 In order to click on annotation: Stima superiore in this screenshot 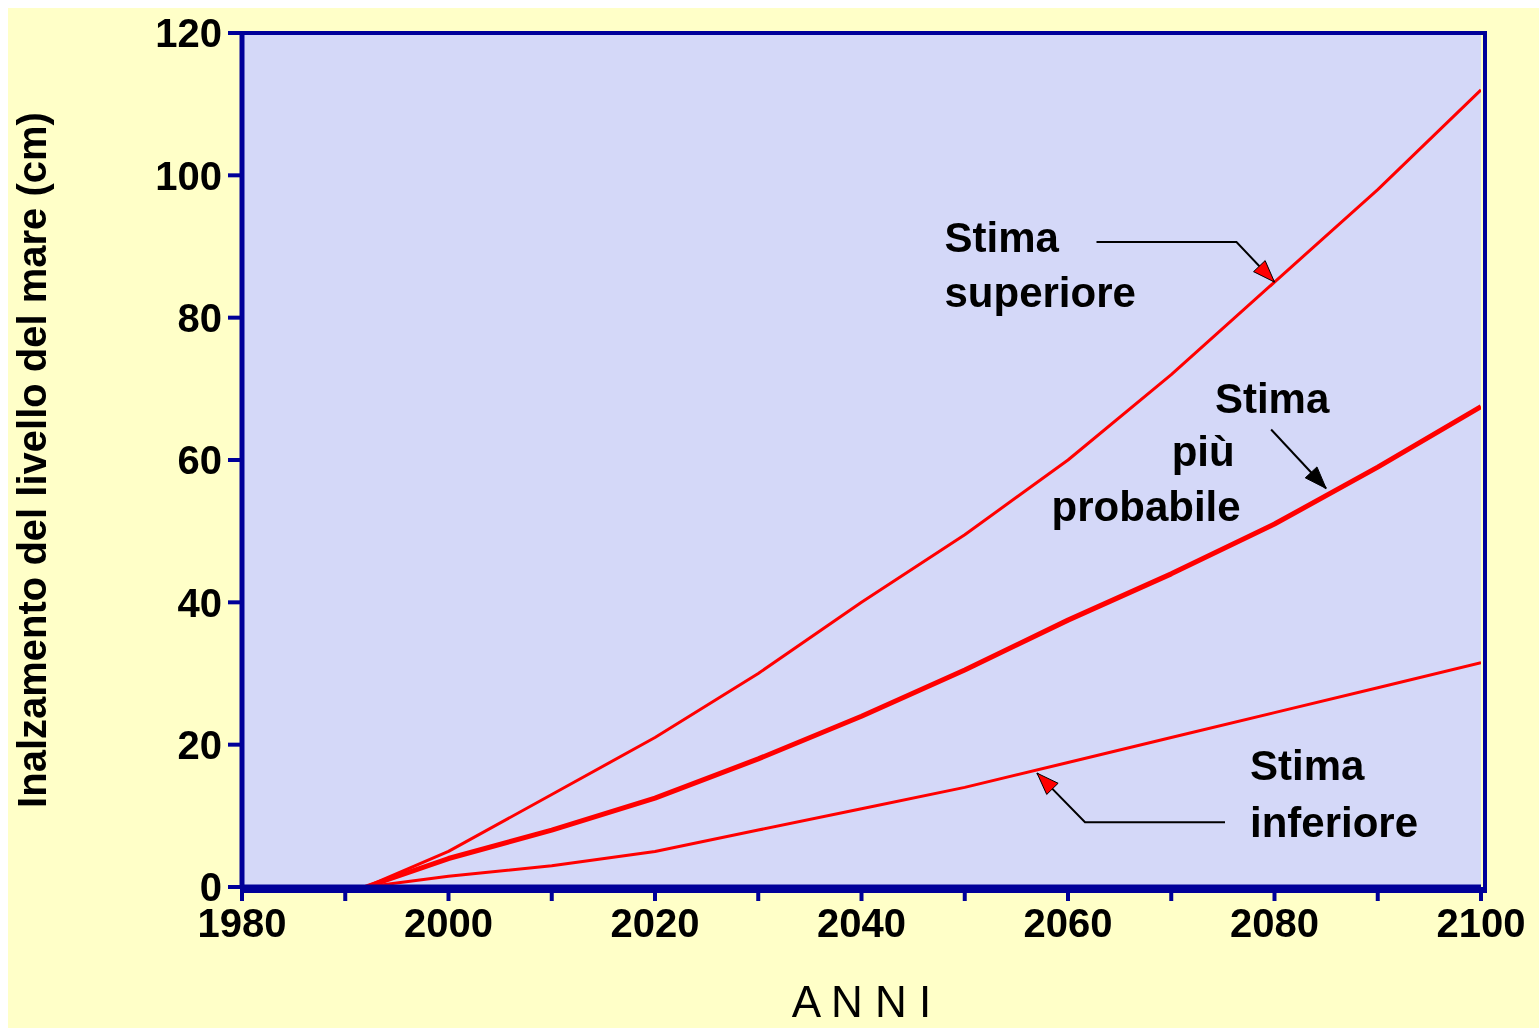, I will do `click(1040, 265)`.